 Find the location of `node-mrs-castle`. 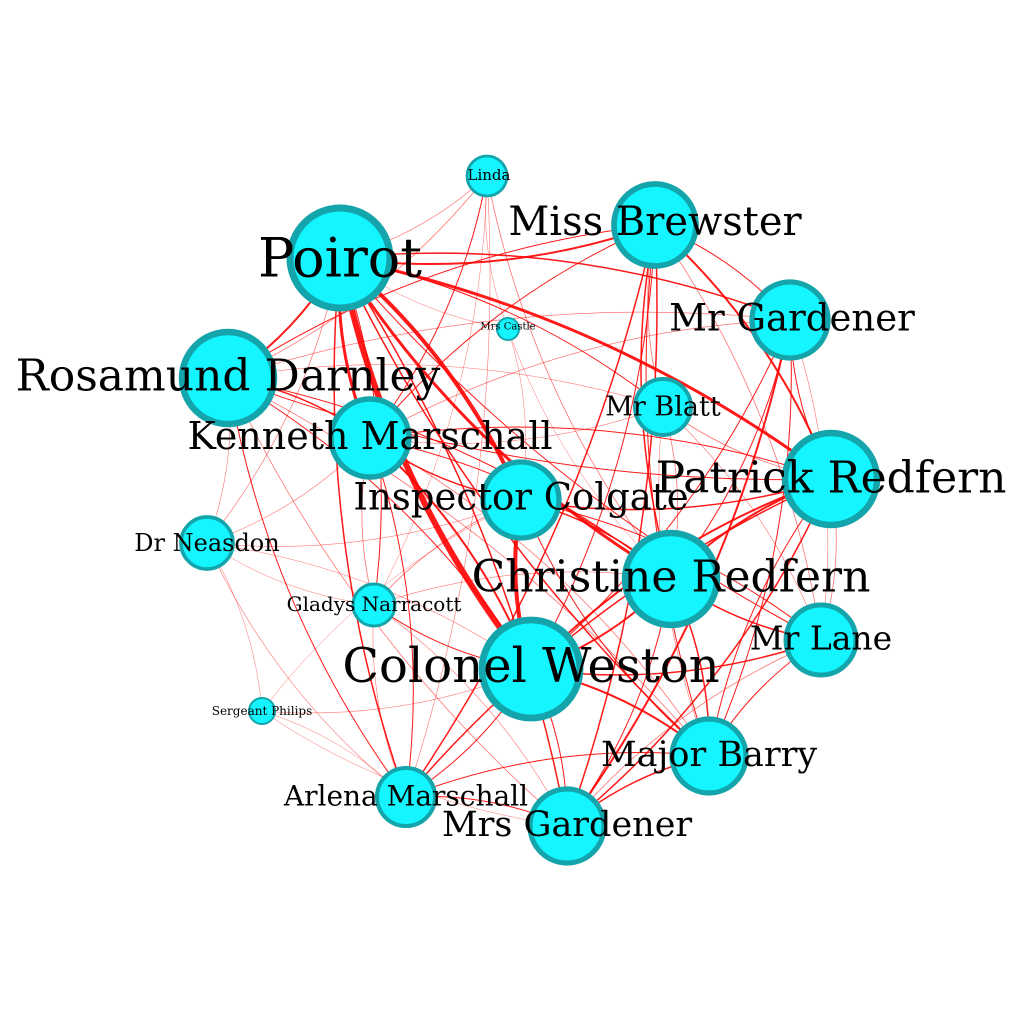

node-mrs-castle is located at coordinates (508, 329).